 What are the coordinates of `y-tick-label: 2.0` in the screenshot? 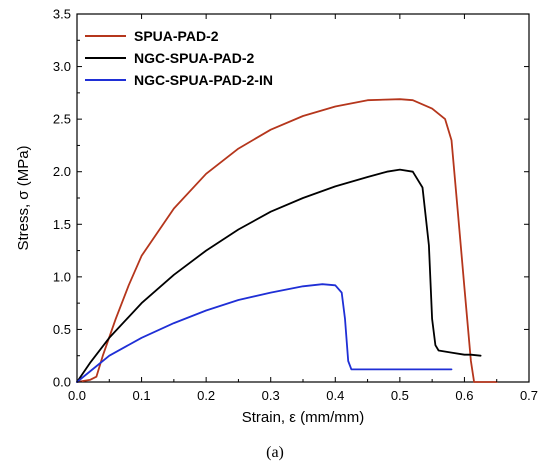 It's located at (62, 171).